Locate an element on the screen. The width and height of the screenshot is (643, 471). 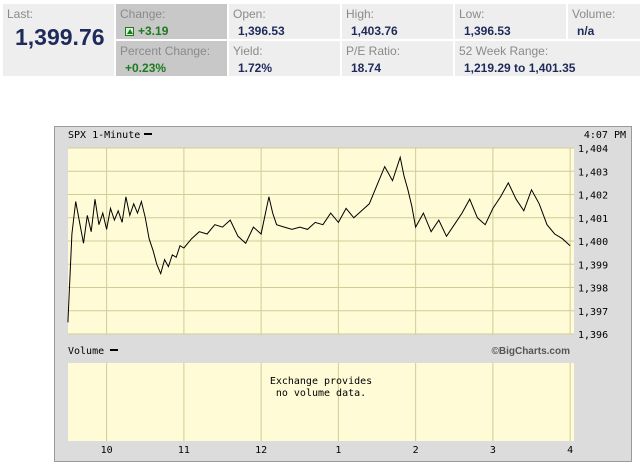
open-label: Open: is located at coordinates (249, 14).